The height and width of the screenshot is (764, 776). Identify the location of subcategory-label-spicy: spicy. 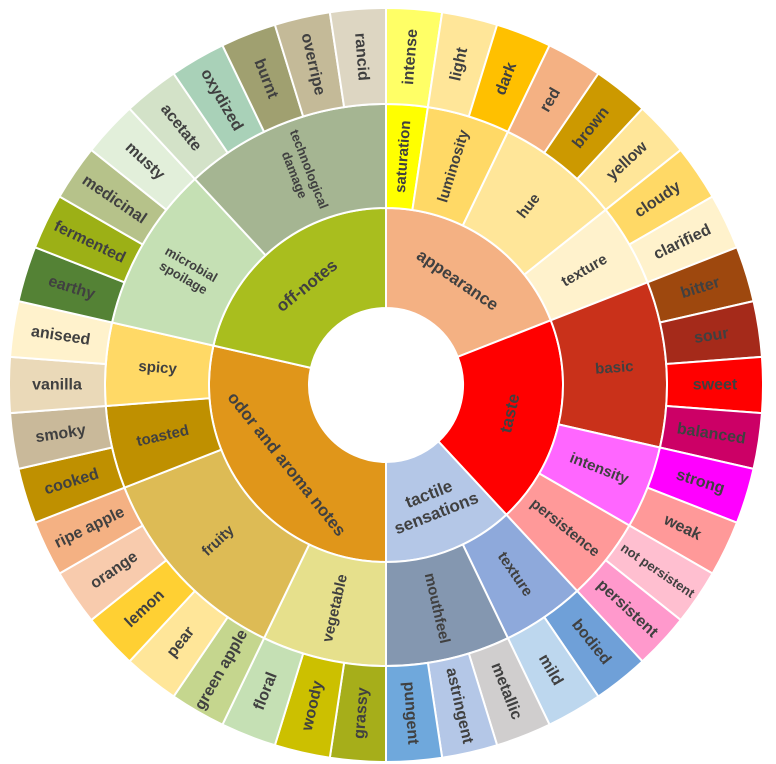
(158, 368).